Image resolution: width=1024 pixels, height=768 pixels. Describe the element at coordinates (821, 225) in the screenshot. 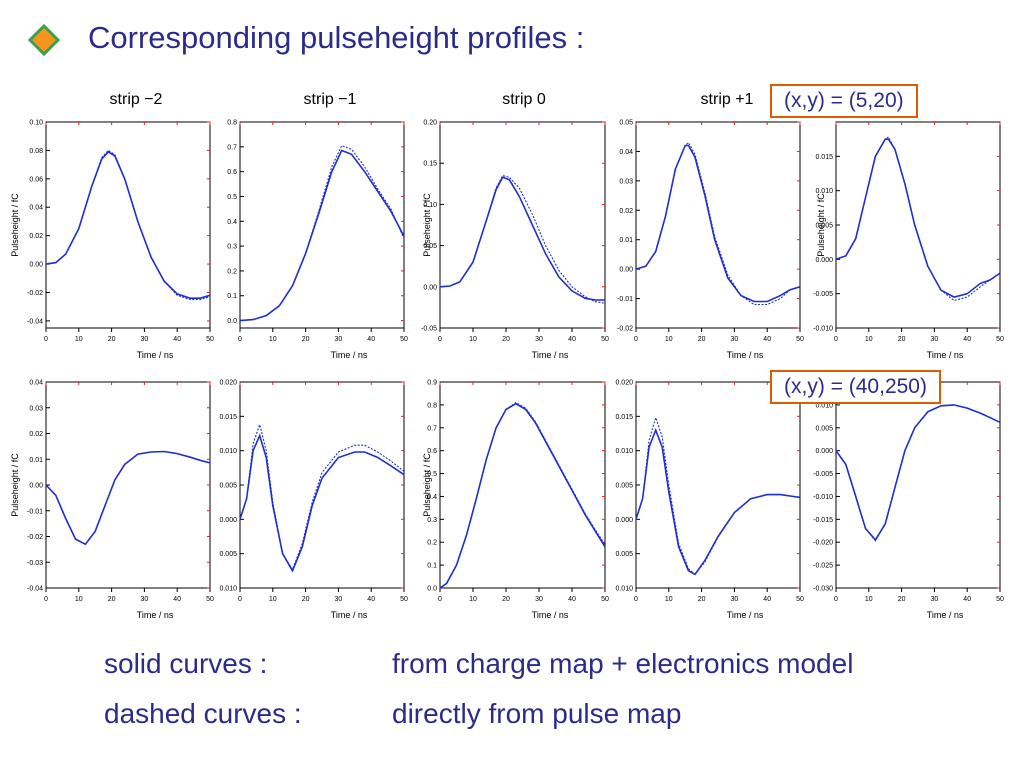

I see `chart-4-ylabel: Pulseheight / fC` at that location.